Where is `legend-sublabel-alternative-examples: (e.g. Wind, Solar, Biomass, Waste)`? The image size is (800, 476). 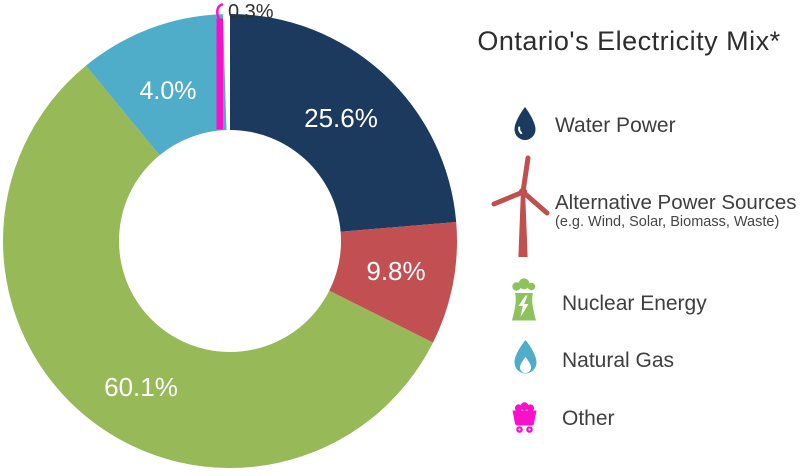
legend-sublabel-alternative-examples: (e.g. Wind, Solar, Biomass, Waste) is located at coordinates (667, 222).